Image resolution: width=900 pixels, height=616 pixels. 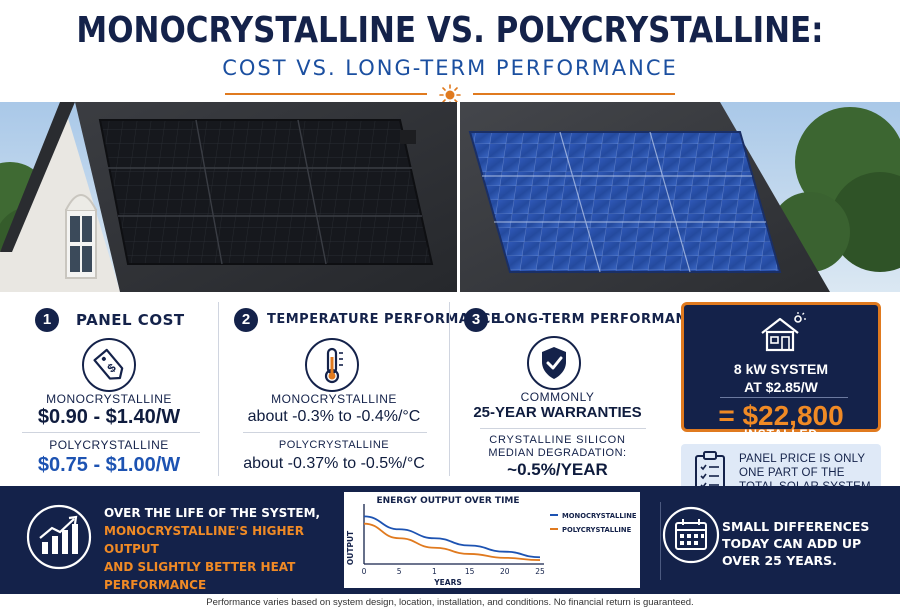 What do you see at coordinates (434, 571) in the screenshot?
I see `chart-x-tick-label: 1` at bounding box center [434, 571].